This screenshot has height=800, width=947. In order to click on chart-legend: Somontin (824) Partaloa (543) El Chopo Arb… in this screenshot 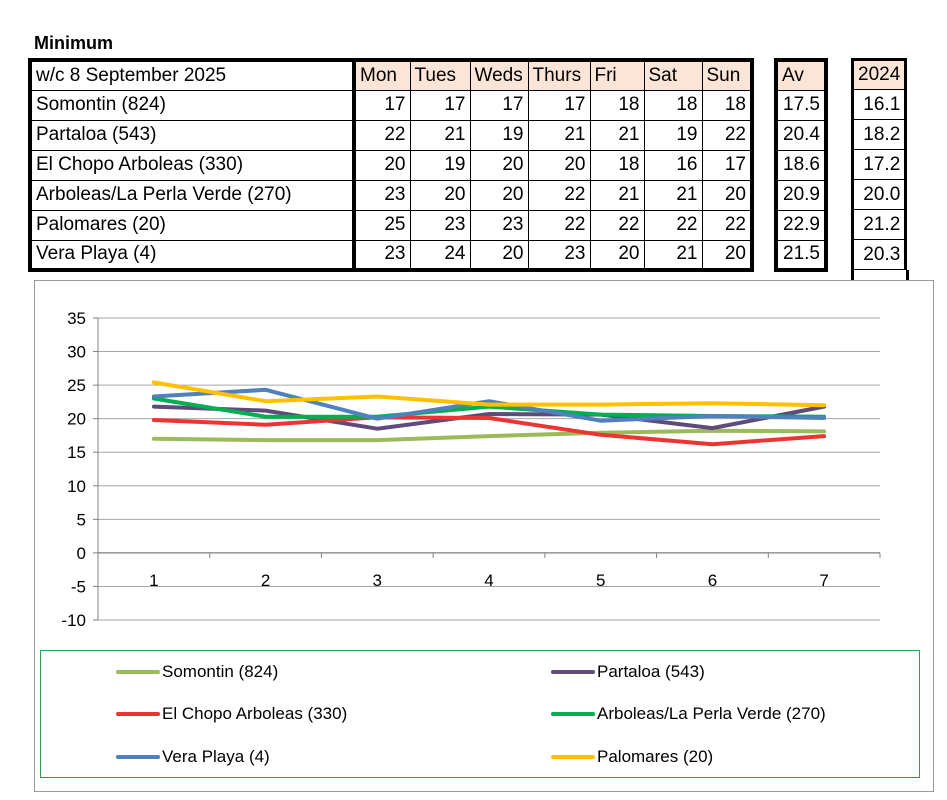, I will do `click(480, 714)`.